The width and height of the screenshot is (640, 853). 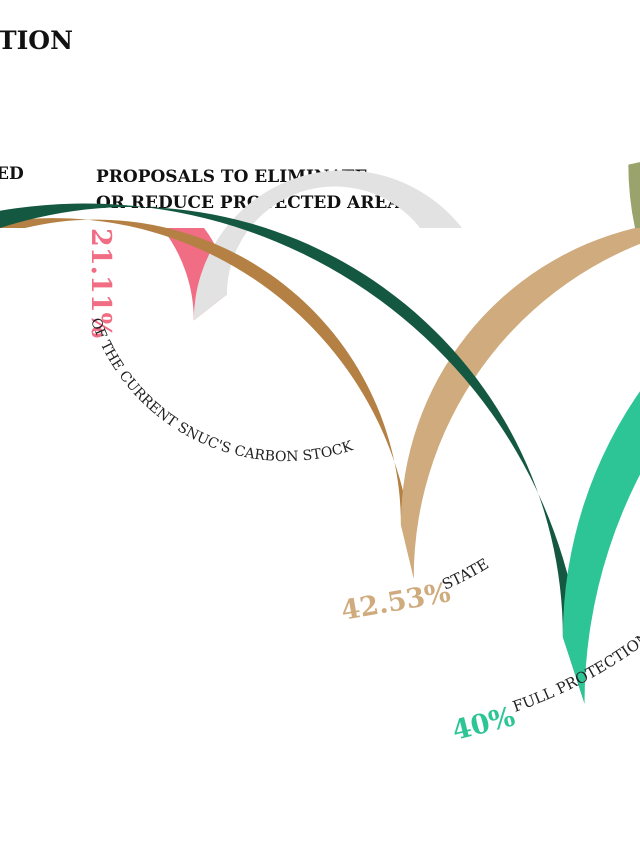 What do you see at coordinates (634, 195) in the screenshot?
I see `ring-jurisdiction-edge-segment` at bounding box center [634, 195].